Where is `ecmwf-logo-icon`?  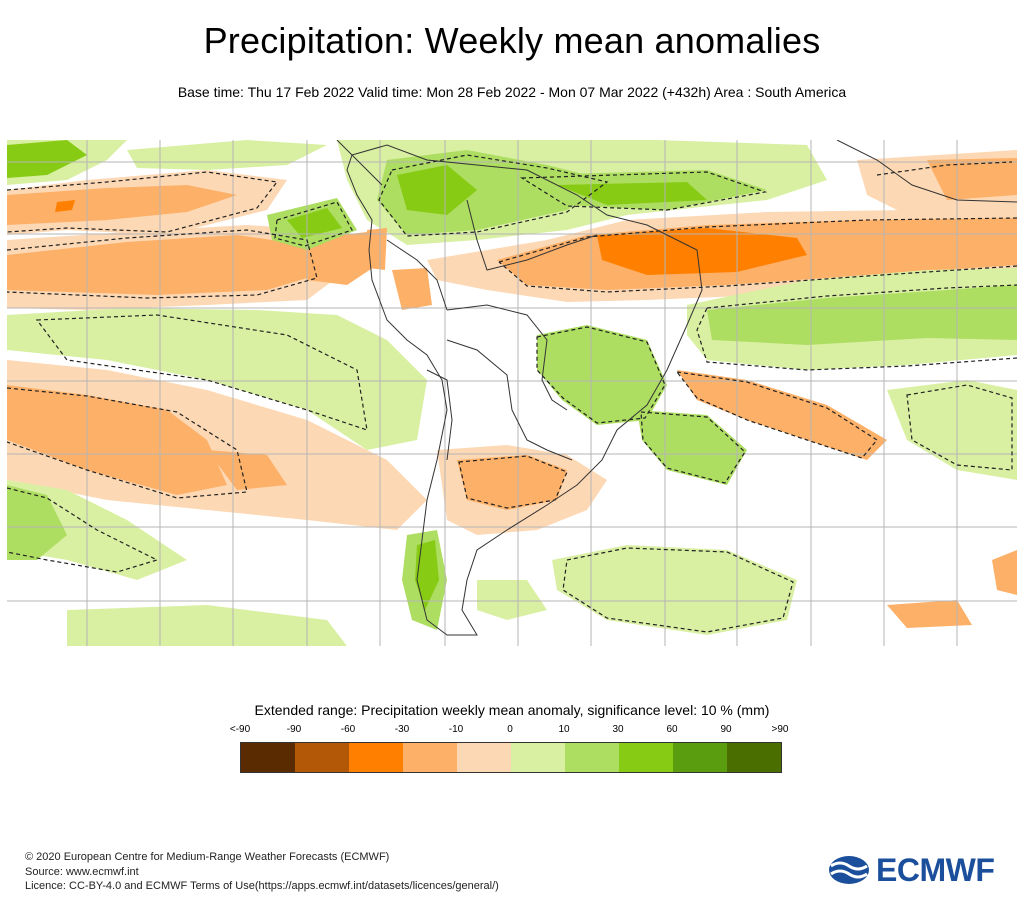
ecmwf-logo-icon is located at coordinates (849, 870).